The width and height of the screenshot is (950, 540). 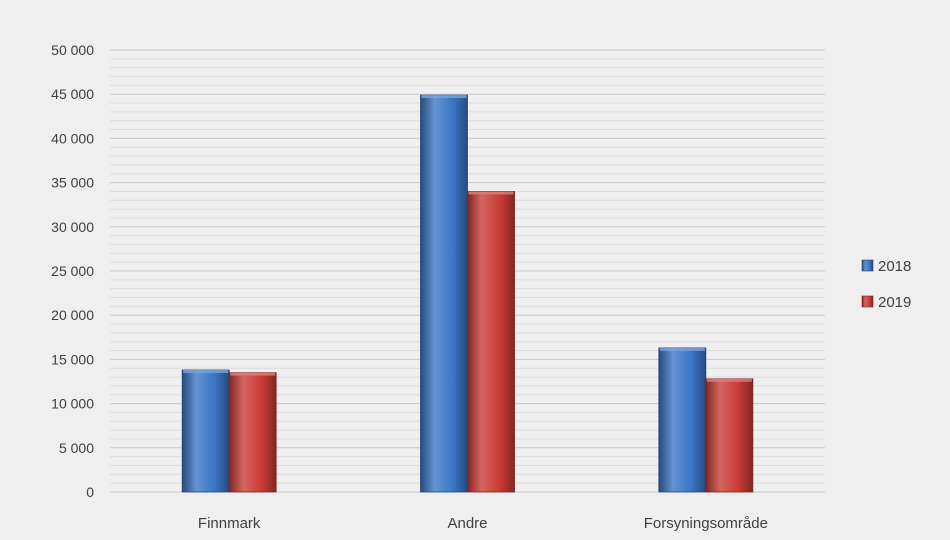 I want to click on y-tick-label: 25 000, so click(x=72, y=271).